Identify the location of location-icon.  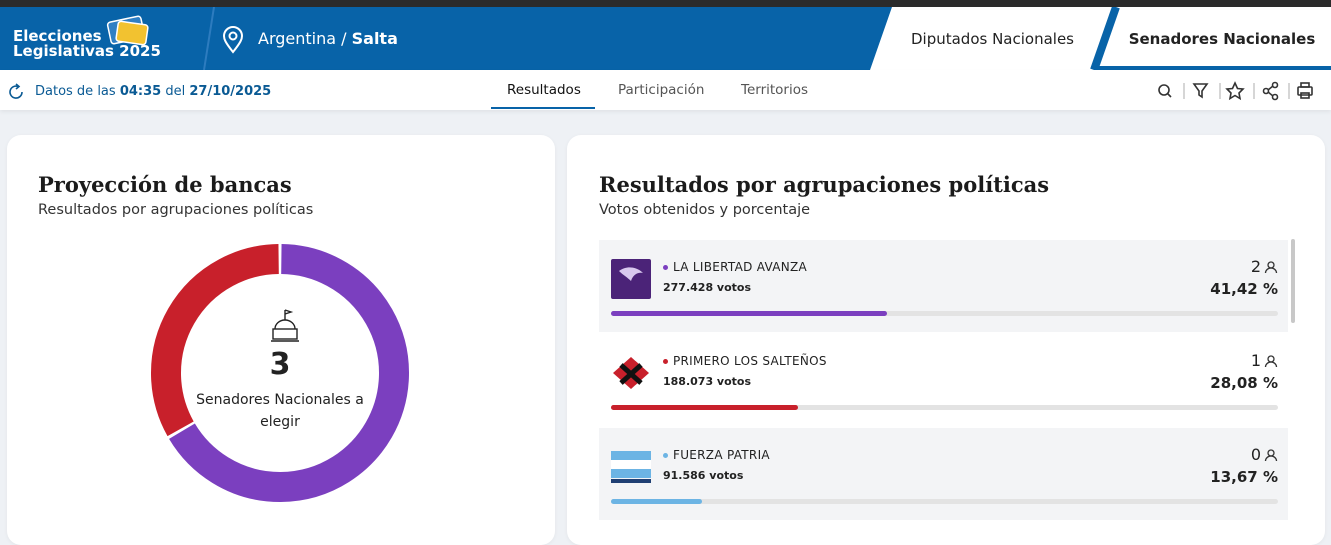
(233, 40).